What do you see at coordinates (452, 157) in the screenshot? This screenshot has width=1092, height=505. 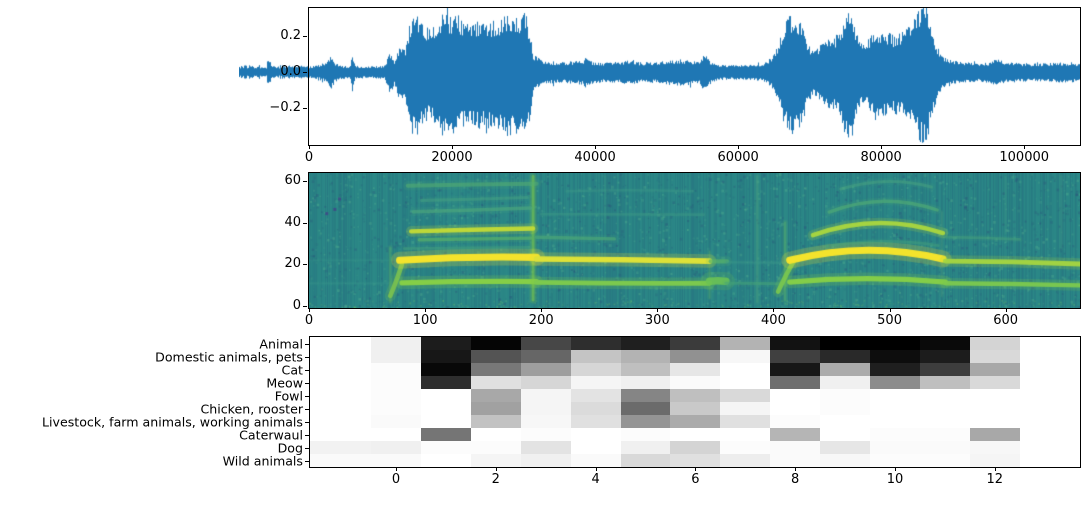 I see `x-tick-label: 20000` at bounding box center [452, 157].